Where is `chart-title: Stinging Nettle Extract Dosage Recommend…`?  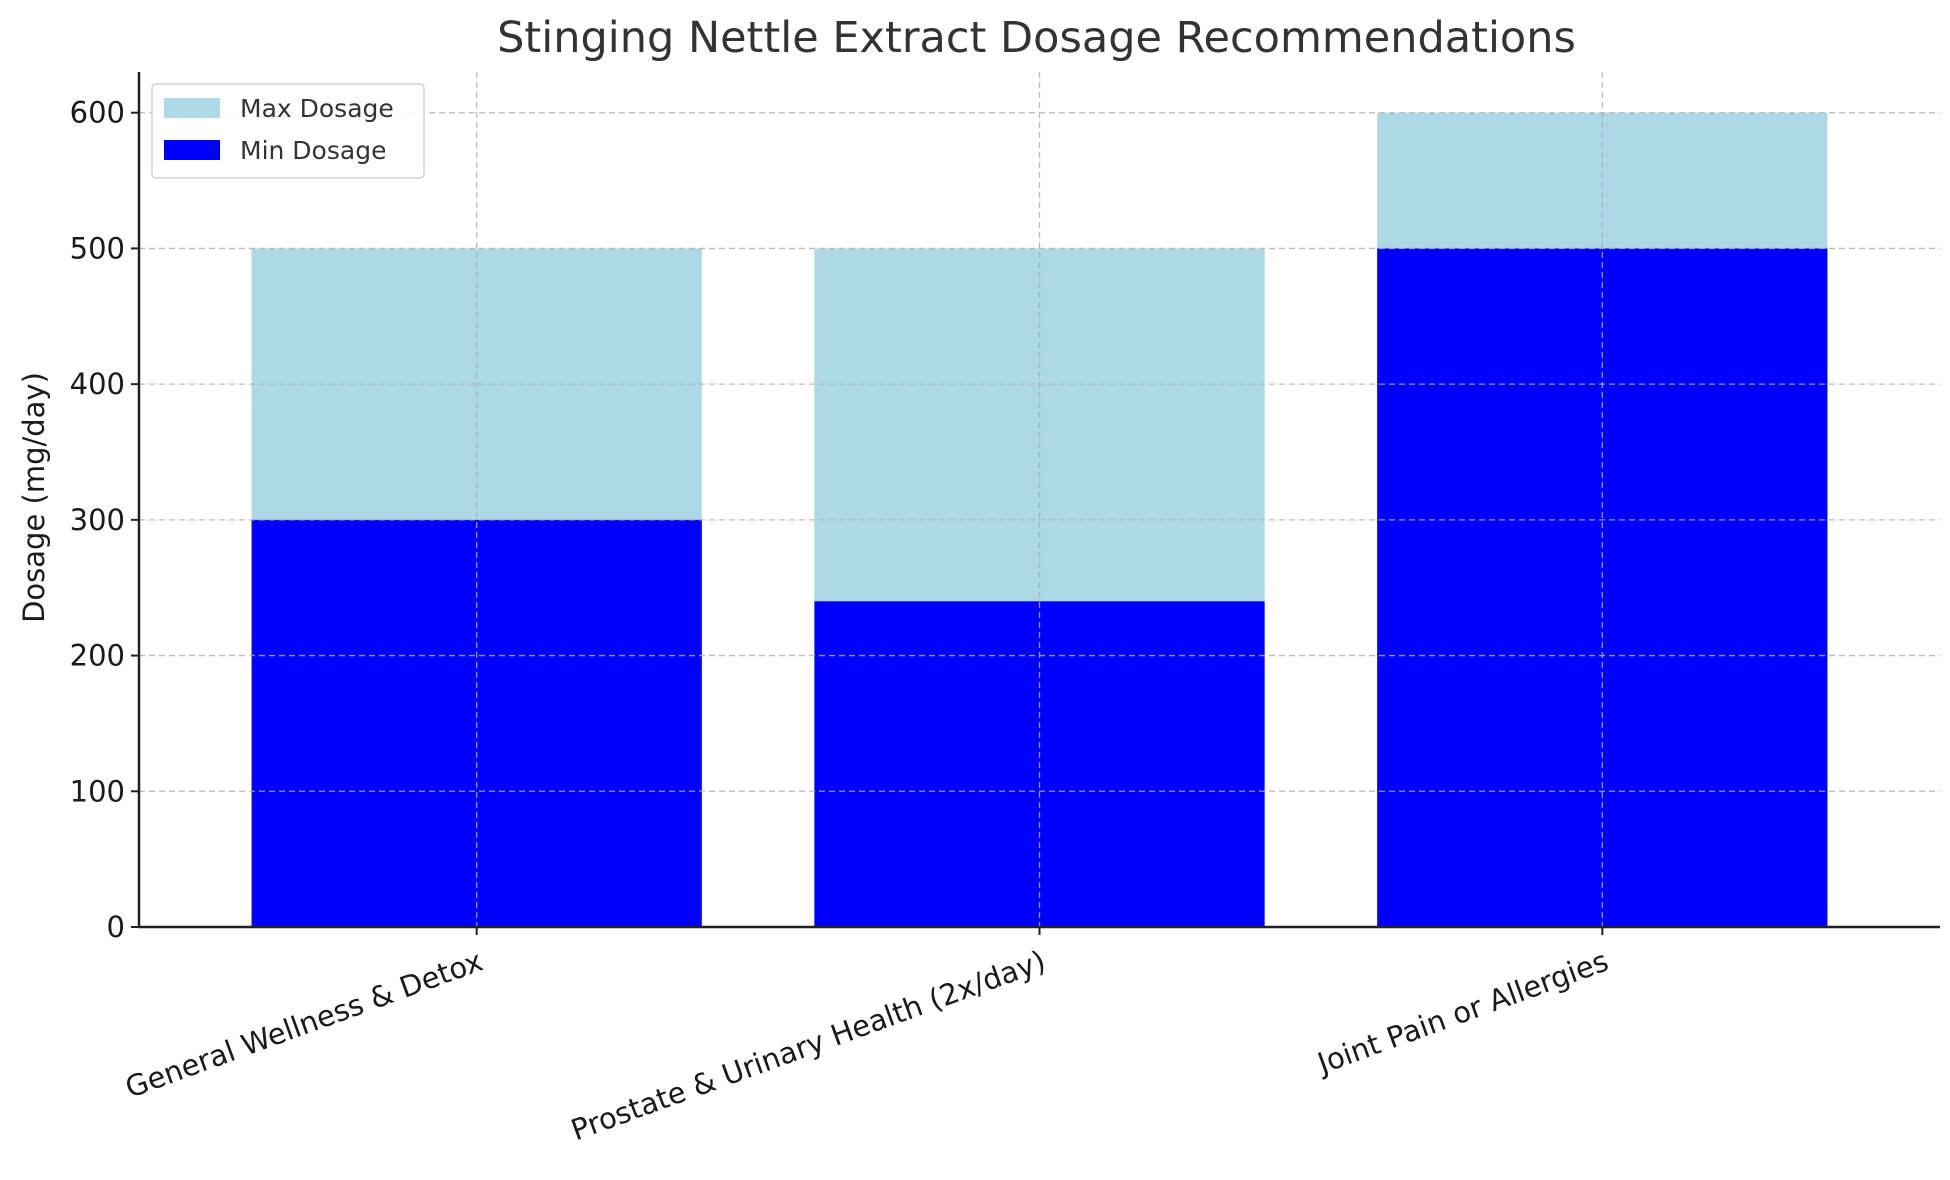
chart-title: Stinging Nettle Extract Dosage Recommend… is located at coordinates (1036, 38).